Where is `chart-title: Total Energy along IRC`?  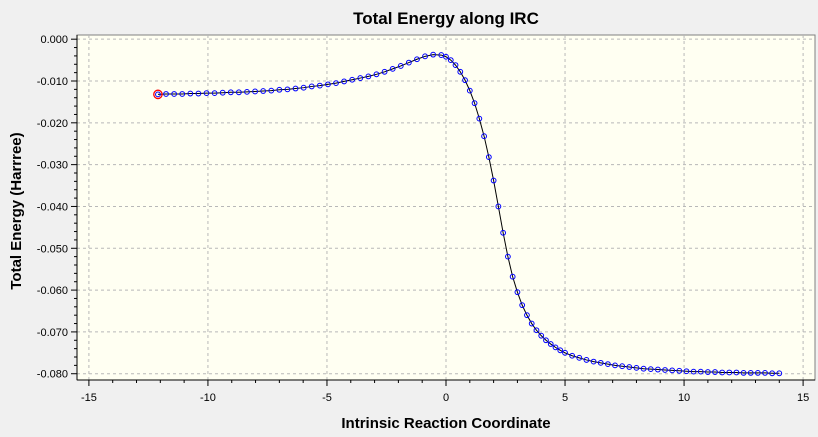
chart-title: Total Energy along IRC is located at coordinates (446, 18).